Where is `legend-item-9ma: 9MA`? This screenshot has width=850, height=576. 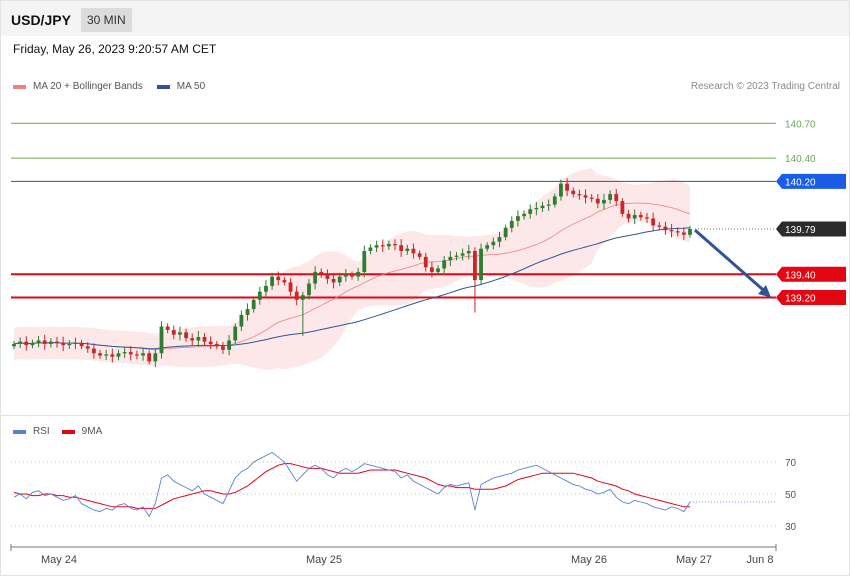 legend-item-9ma: 9MA is located at coordinates (82, 431).